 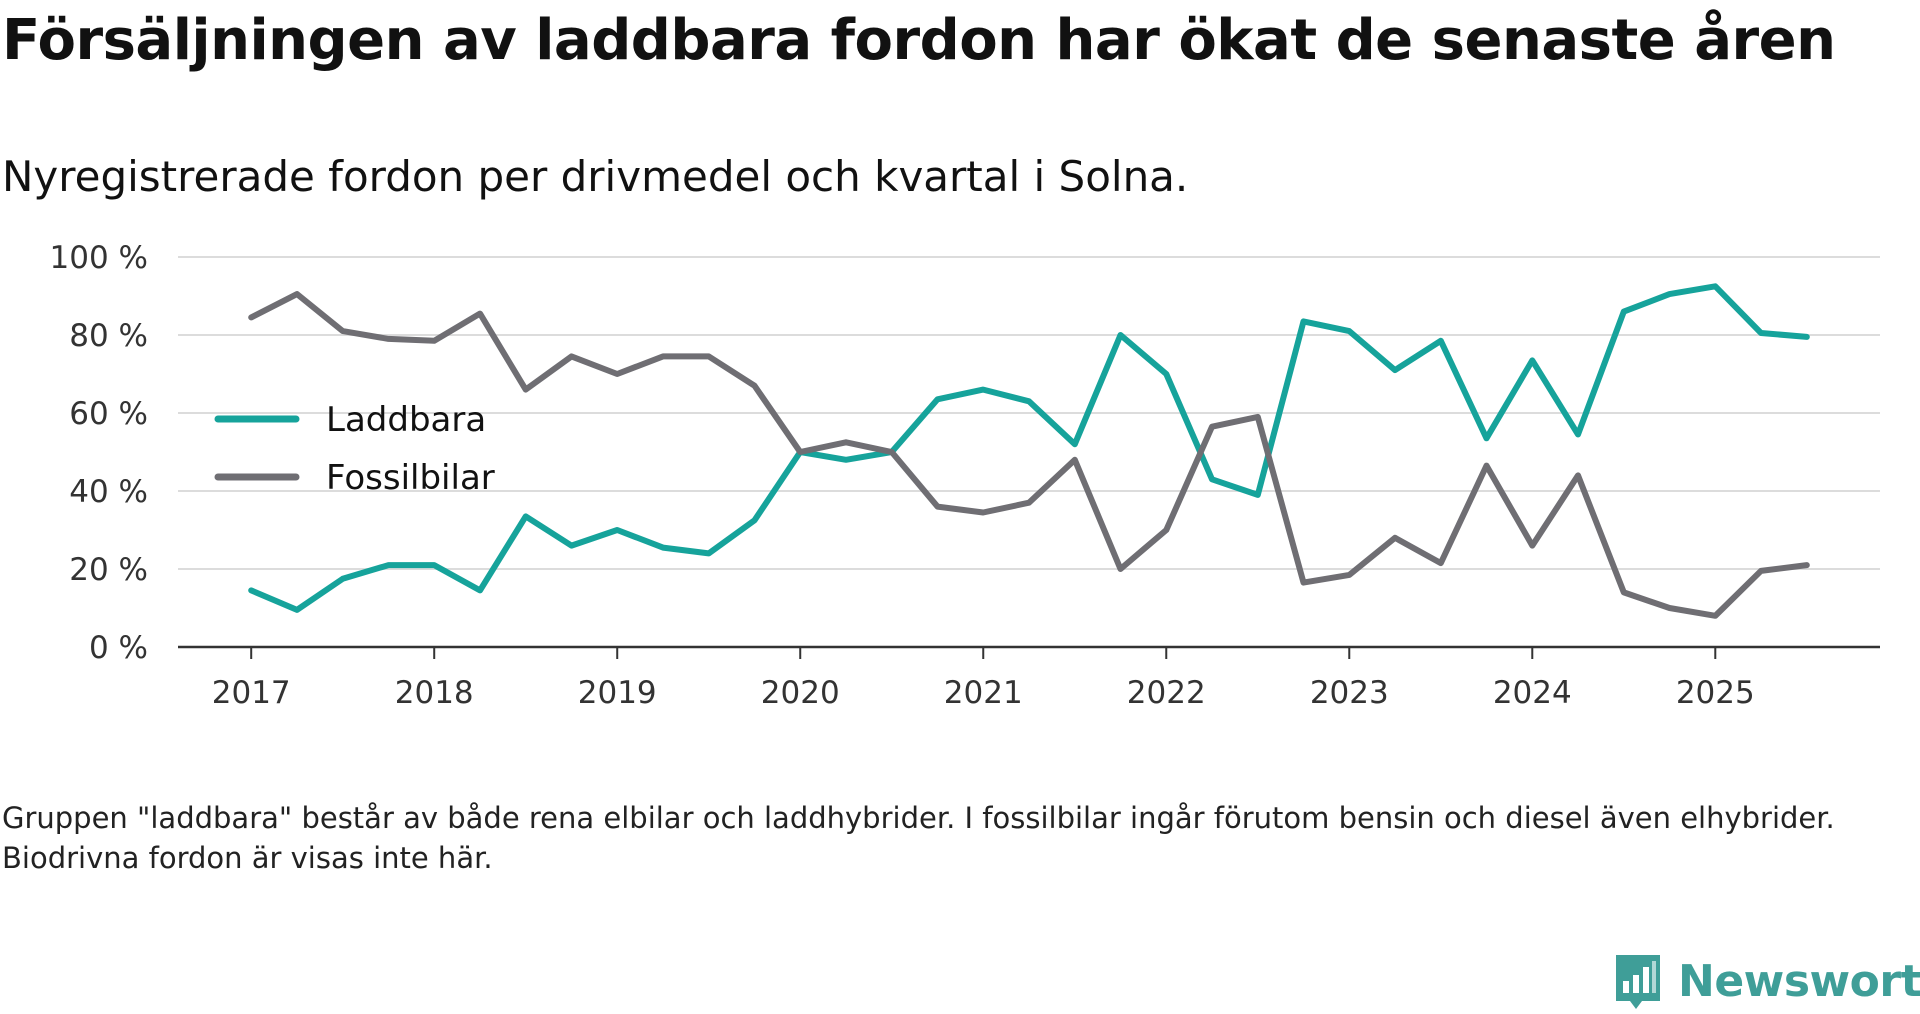 What do you see at coordinates (617, 693) in the screenshot?
I see `x-tick-label: 2019` at bounding box center [617, 693].